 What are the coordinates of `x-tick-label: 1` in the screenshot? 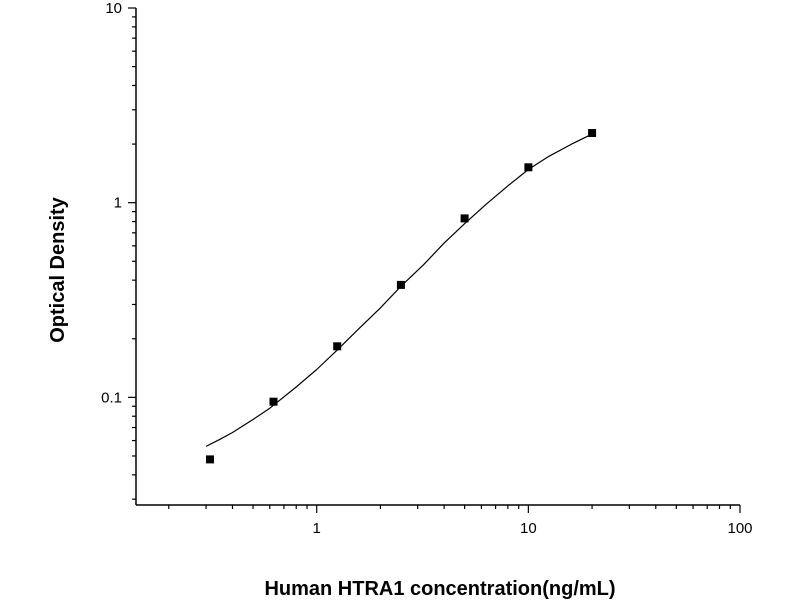 It's located at (317, 528).